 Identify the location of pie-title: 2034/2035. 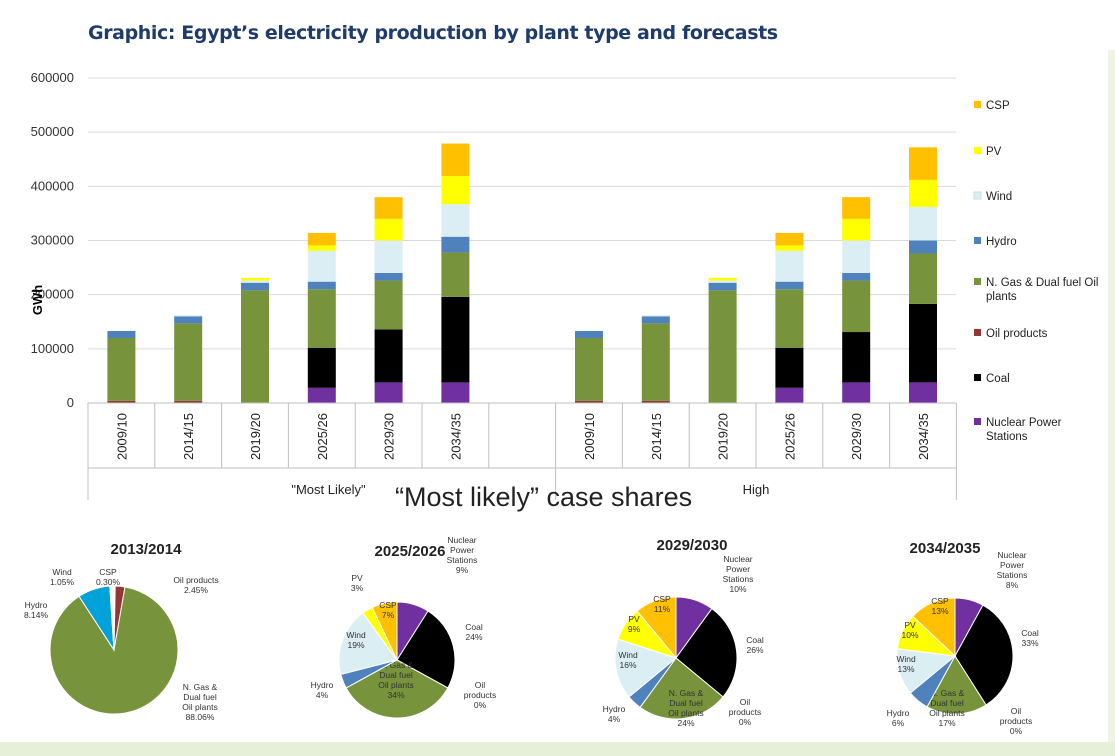
(945, 548).